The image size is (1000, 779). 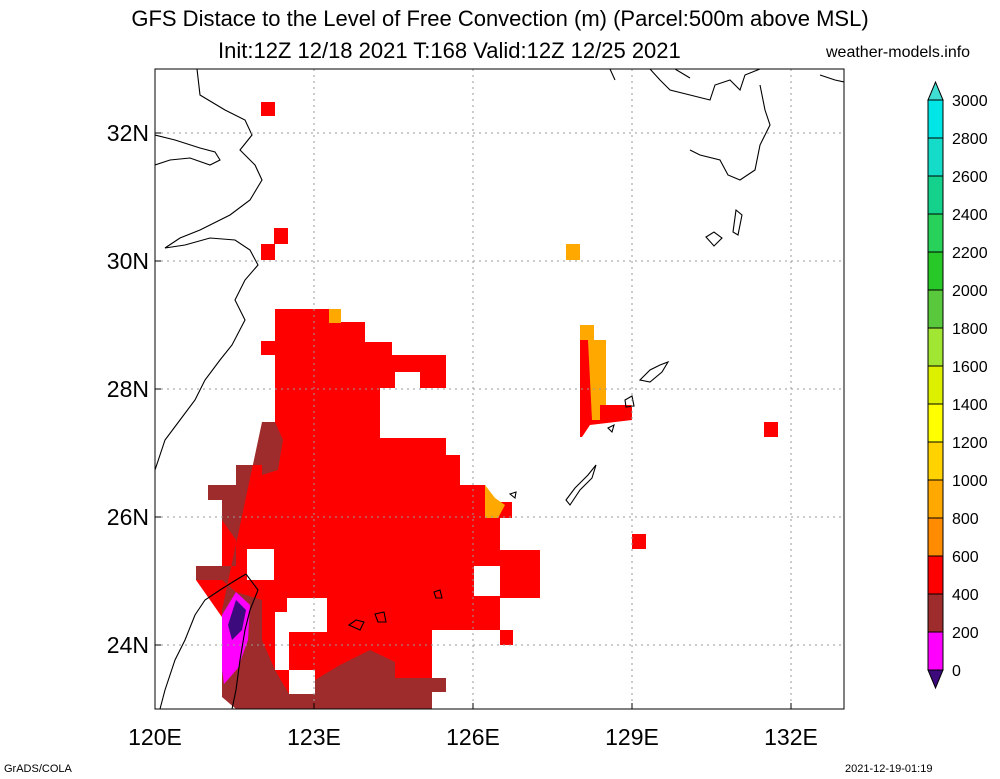 What do you see at coordinates (889, 769) in the screenshot?
I see `footer-timestamp: 2021-12-19-01:19` at bounding box center [889, 769].